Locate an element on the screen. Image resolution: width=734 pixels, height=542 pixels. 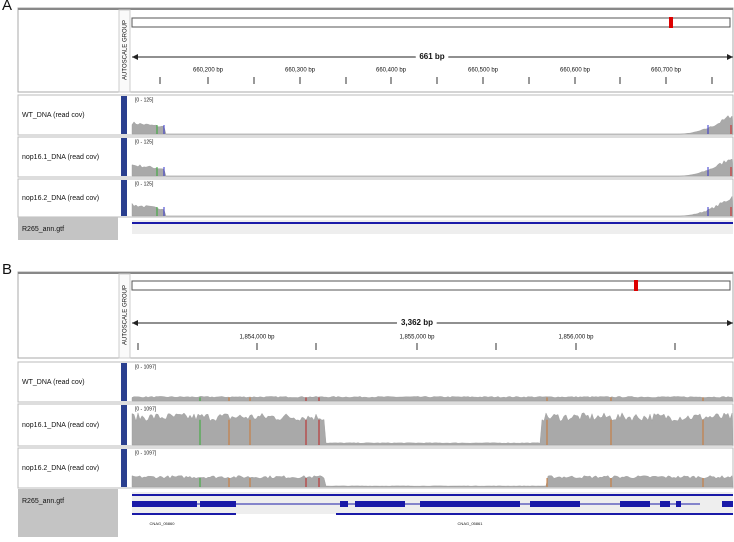
ruler-label: 660,200 bp is located at coordinates (208, 71).